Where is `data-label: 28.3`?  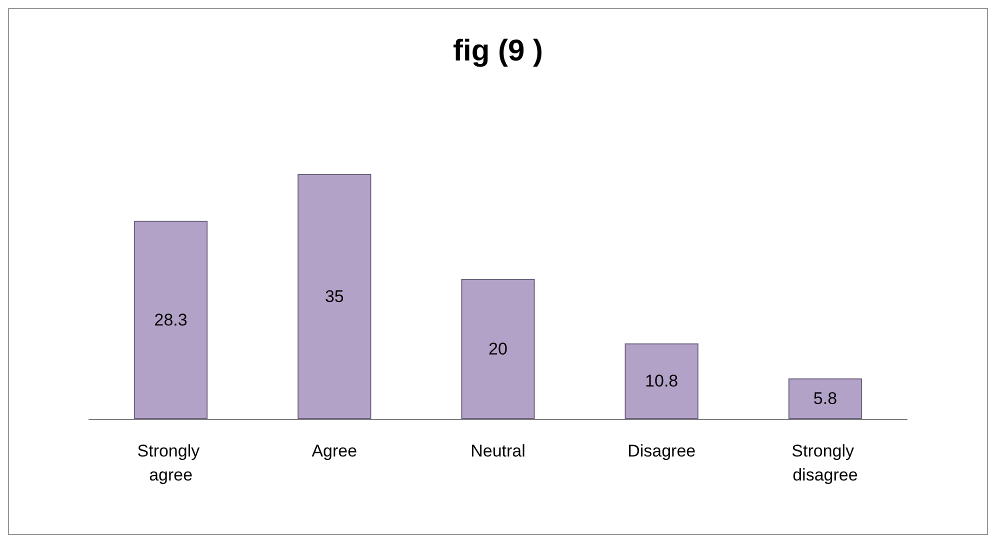 data-label: 28.3 is located at coordinates (171, 320).